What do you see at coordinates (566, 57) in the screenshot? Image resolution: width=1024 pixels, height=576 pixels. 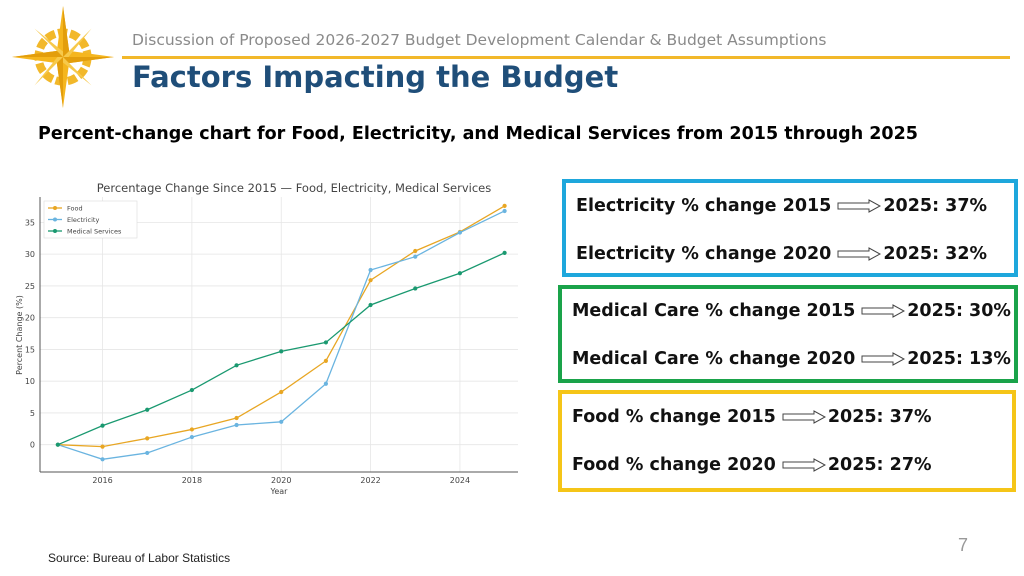 I see `header-divider` at bounding box center [566, 57].